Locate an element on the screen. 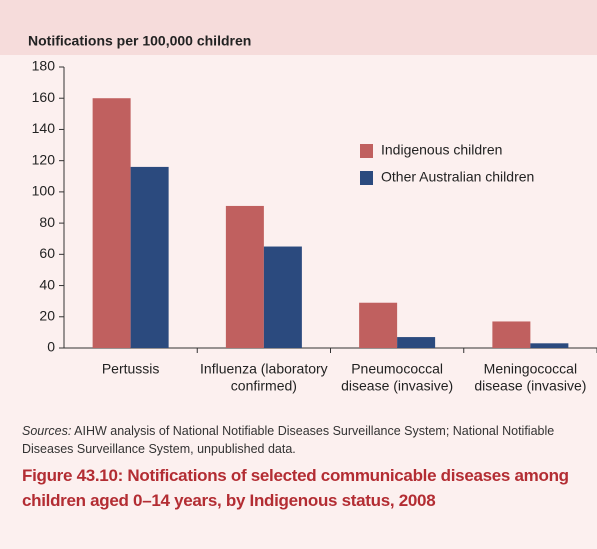  x-tick-label: confirmed) is located at coordinates (264, 386).